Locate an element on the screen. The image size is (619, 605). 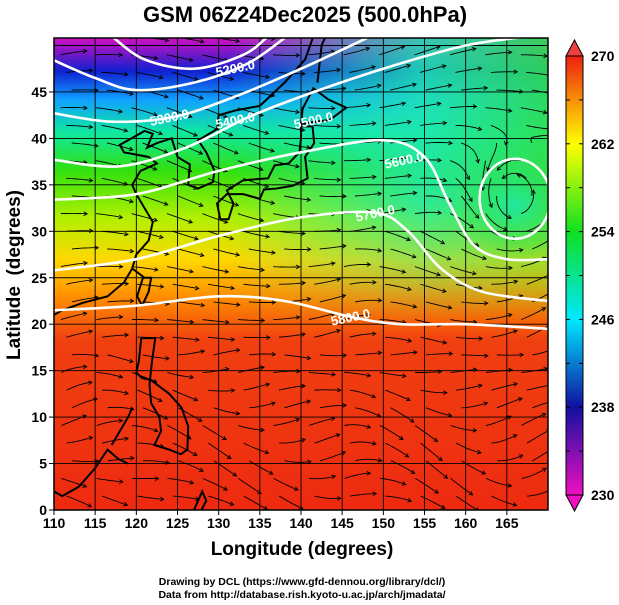
colorbar: 230 238 246 254 262 270 is located at coordinates (590, 275).